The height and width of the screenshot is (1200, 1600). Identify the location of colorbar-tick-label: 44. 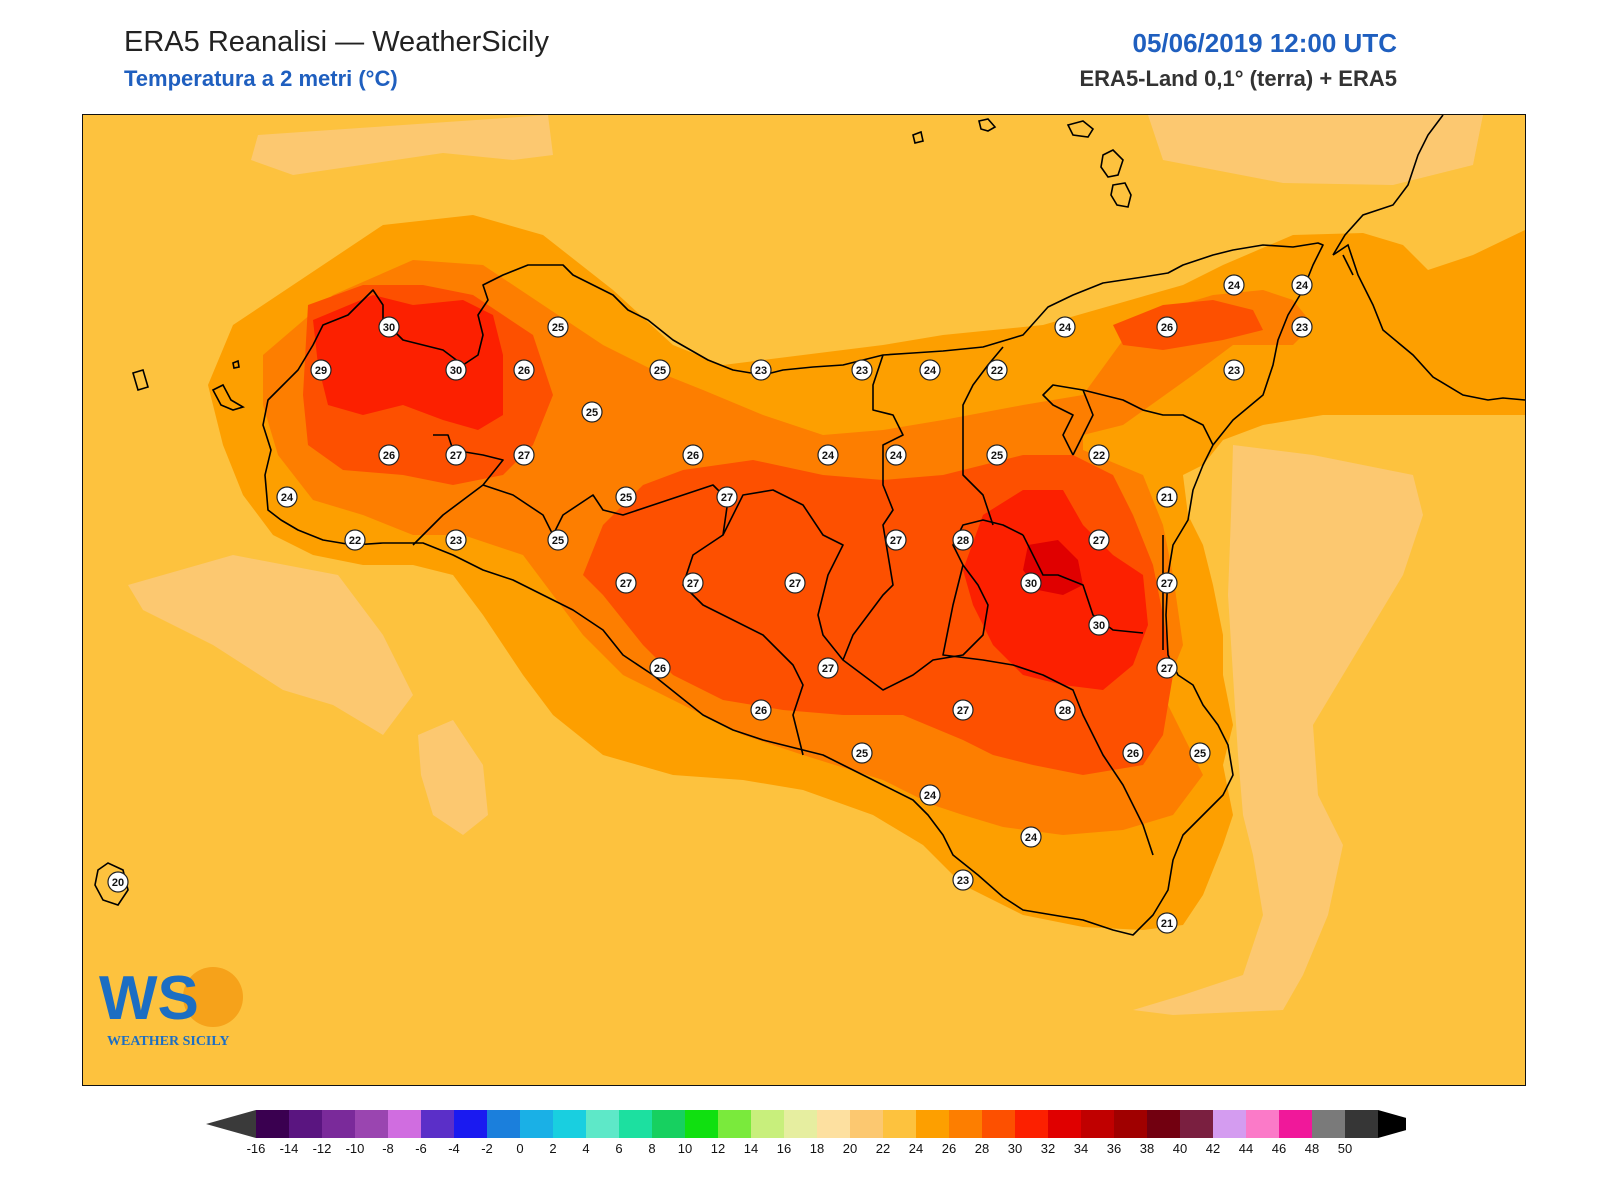
(1246, 1148).